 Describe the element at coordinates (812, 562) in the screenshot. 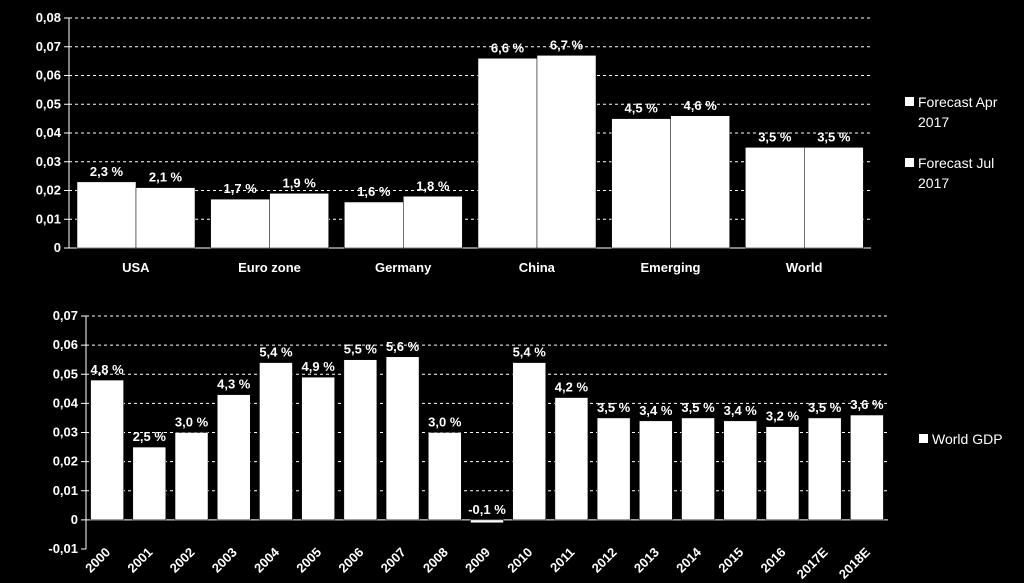

I see `x-tick-label: 2017E` at that location.